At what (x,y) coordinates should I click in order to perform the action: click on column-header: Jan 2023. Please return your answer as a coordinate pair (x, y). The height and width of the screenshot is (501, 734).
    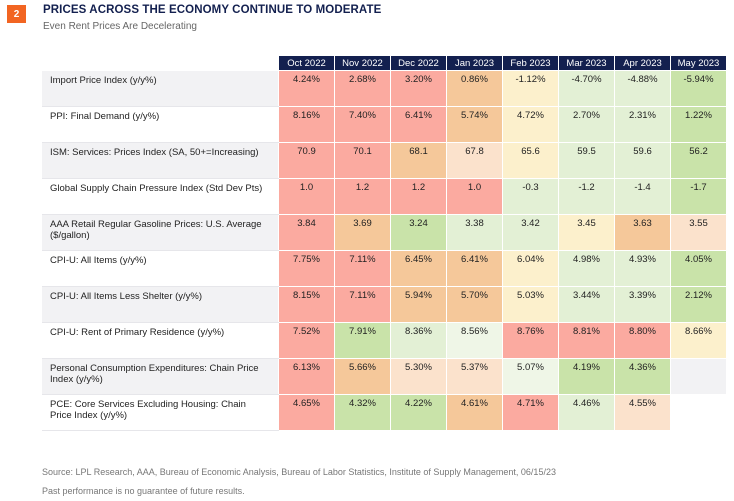
    Looking at the image, I should click on (474, 63).